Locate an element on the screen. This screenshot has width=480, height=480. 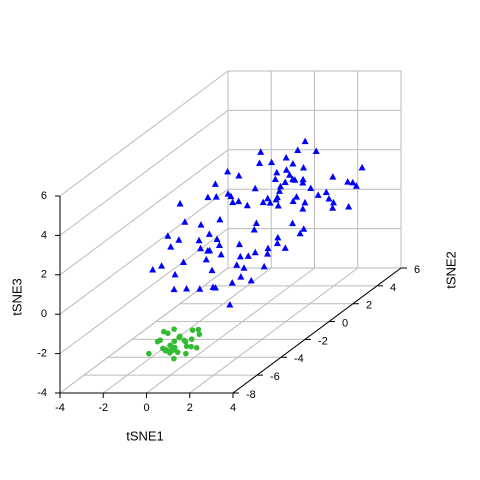
y-tick-label: 4 is located at coordinates (393, 288).